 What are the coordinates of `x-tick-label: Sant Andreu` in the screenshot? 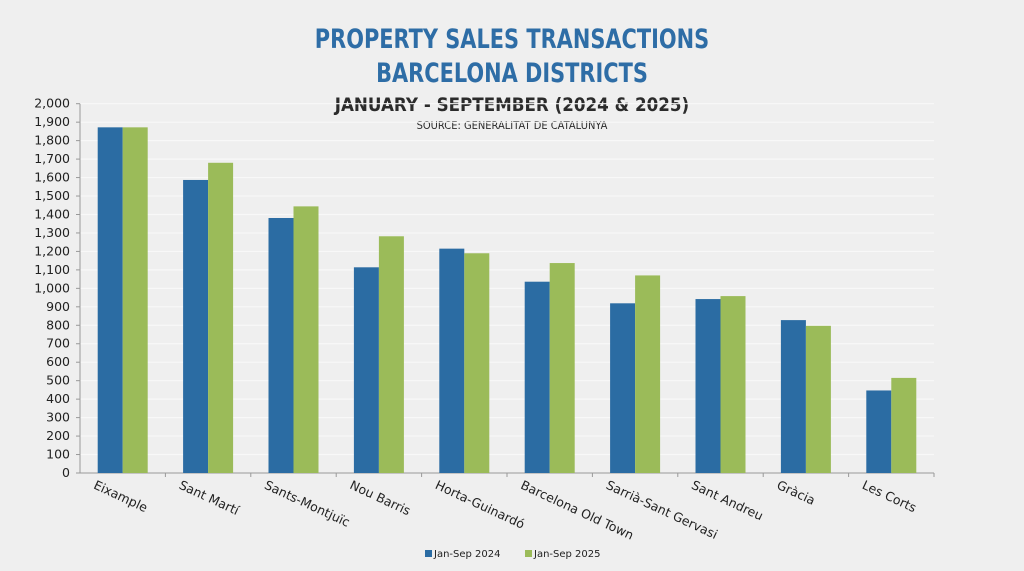 It's located at (727, 500).